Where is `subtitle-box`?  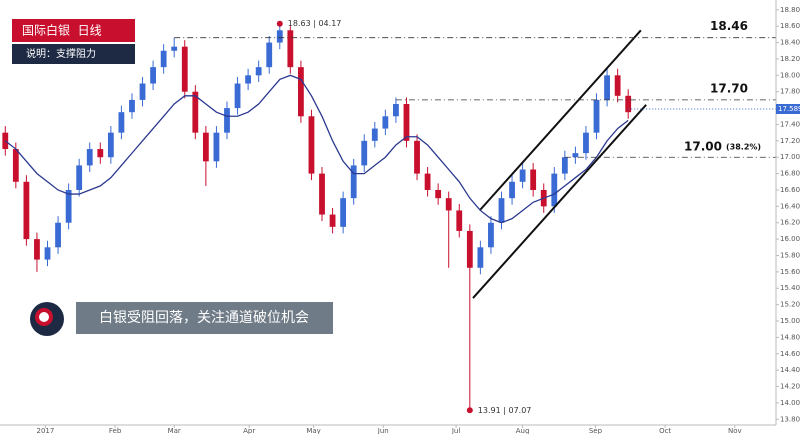
subtitle-box is located at coordinates (73, 54).